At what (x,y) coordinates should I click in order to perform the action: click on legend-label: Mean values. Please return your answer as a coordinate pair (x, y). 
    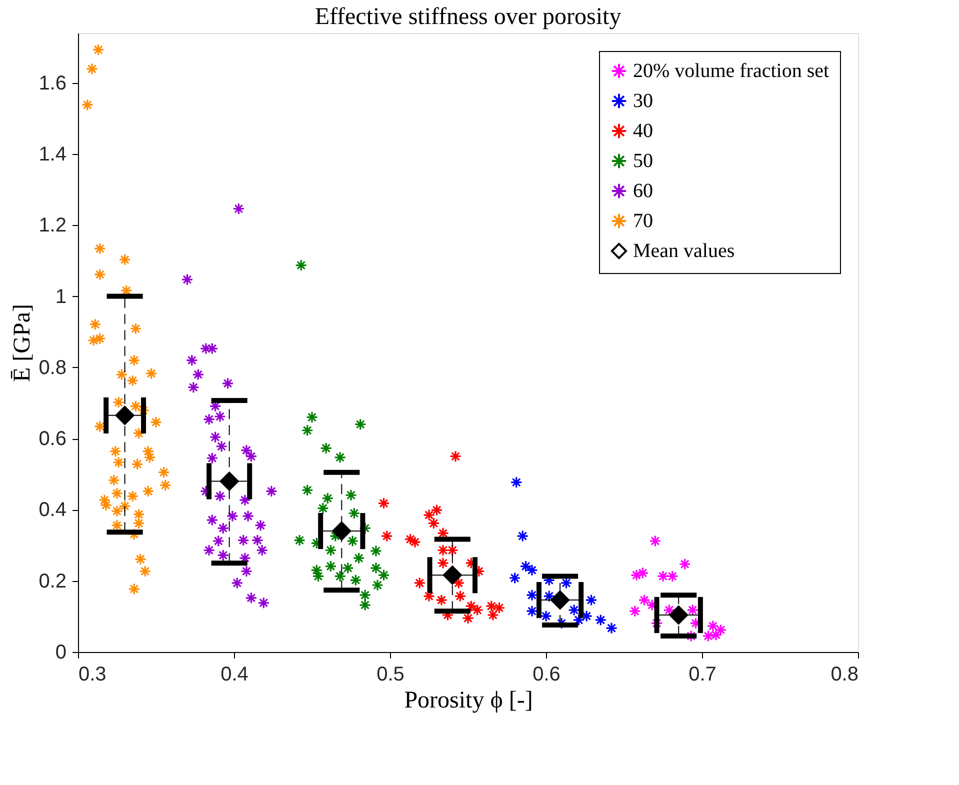
    Looking at the image, I should click on (684, 251).